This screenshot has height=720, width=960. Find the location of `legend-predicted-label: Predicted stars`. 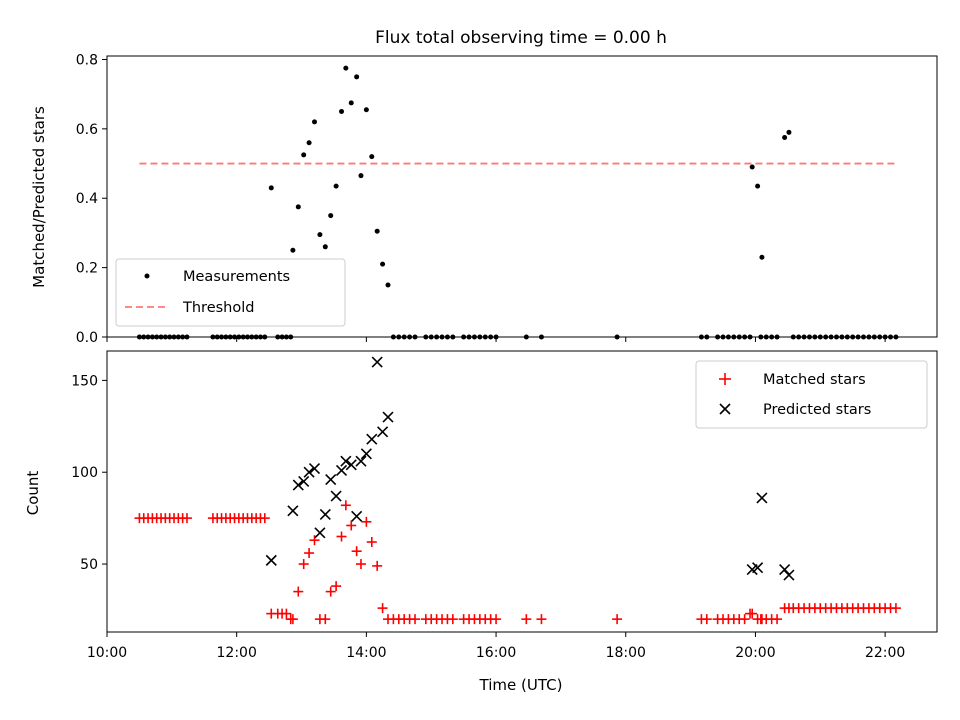

legend-predicted-label: Predicted stars is located at coordinates (817, 410).